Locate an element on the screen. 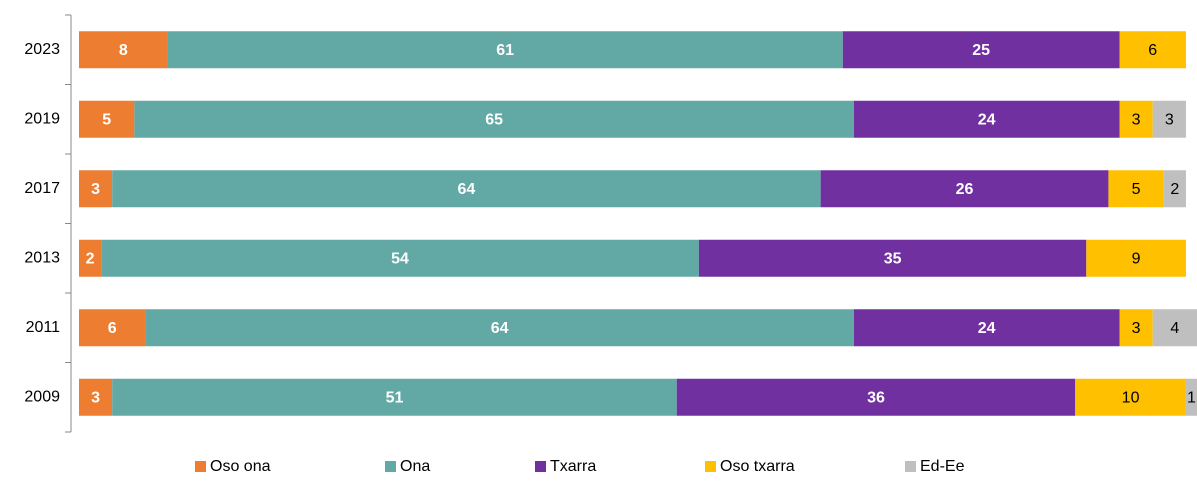  data-label: 35 is located at coordinates (893, 258).